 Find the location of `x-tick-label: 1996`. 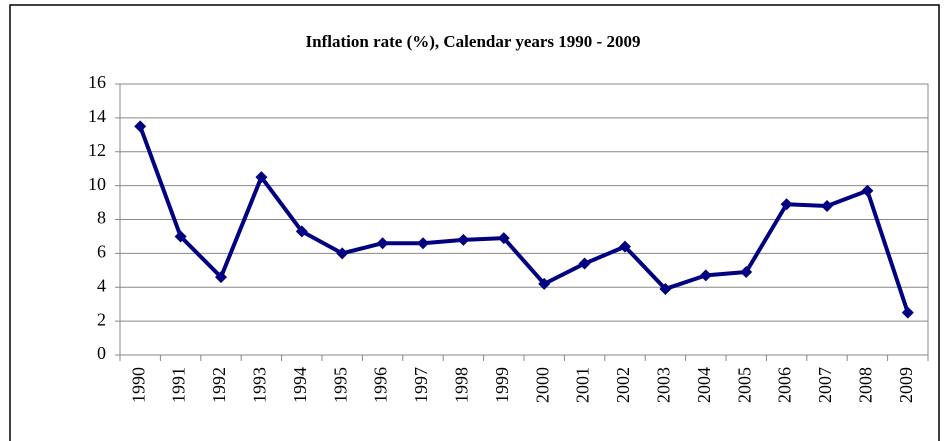

x-tick-label: 1996 is located at coordinates (381, 385).